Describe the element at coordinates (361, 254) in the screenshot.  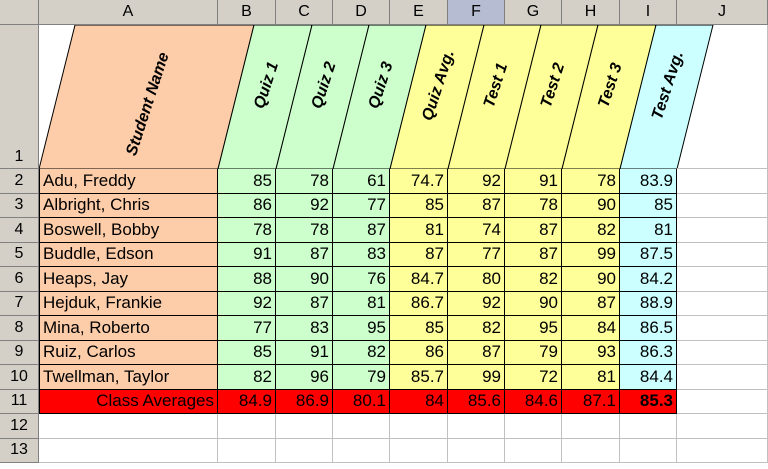
I see `score-cell-q3: 83` at that location.